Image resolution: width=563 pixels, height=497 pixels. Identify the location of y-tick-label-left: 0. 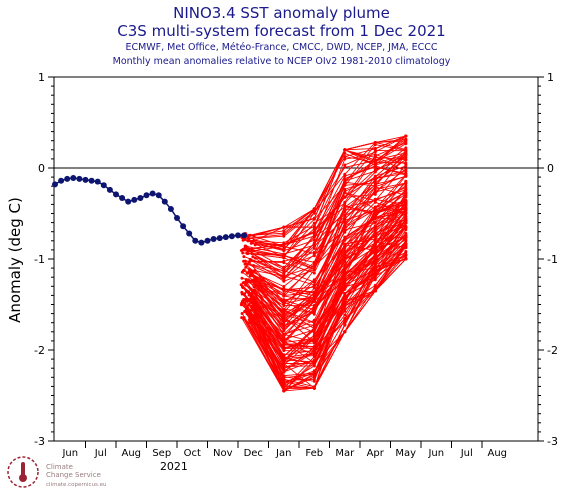
(41, 168).